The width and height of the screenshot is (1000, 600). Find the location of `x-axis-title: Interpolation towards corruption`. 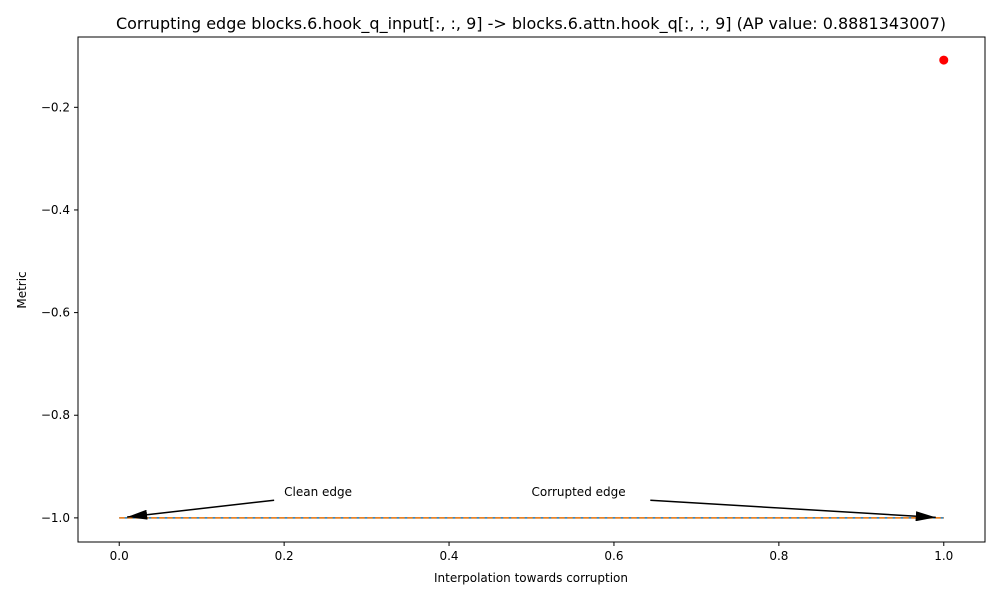

x-axis-title: Interpolation towards corruption is located at coordinates (531, 578).